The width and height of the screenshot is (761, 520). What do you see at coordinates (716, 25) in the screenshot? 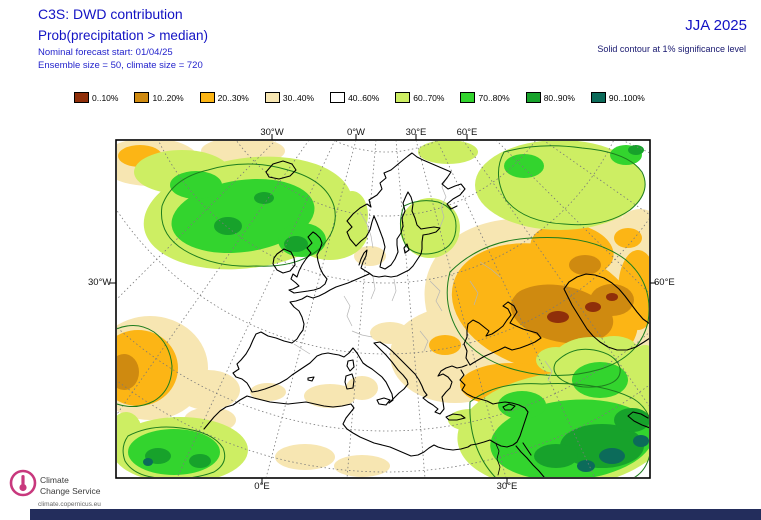
I see `season-label: JJA 2025` at bounding box center [716, 25].